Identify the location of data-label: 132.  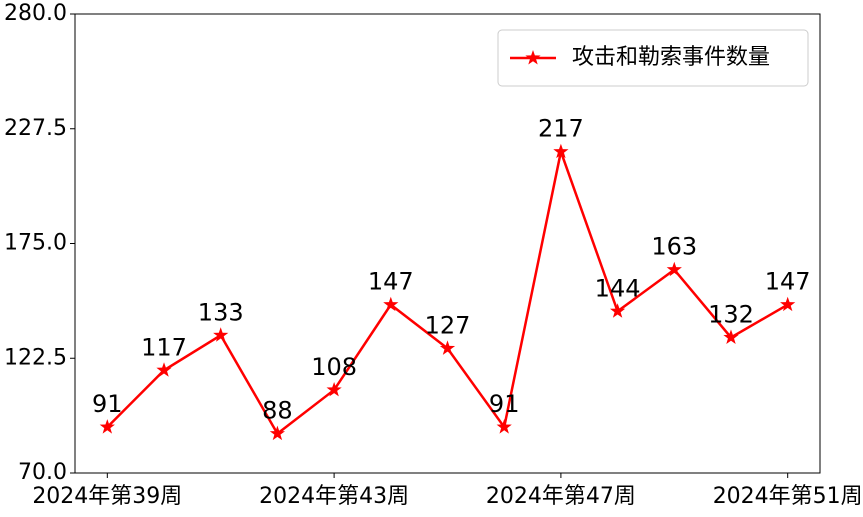
(731, 314).